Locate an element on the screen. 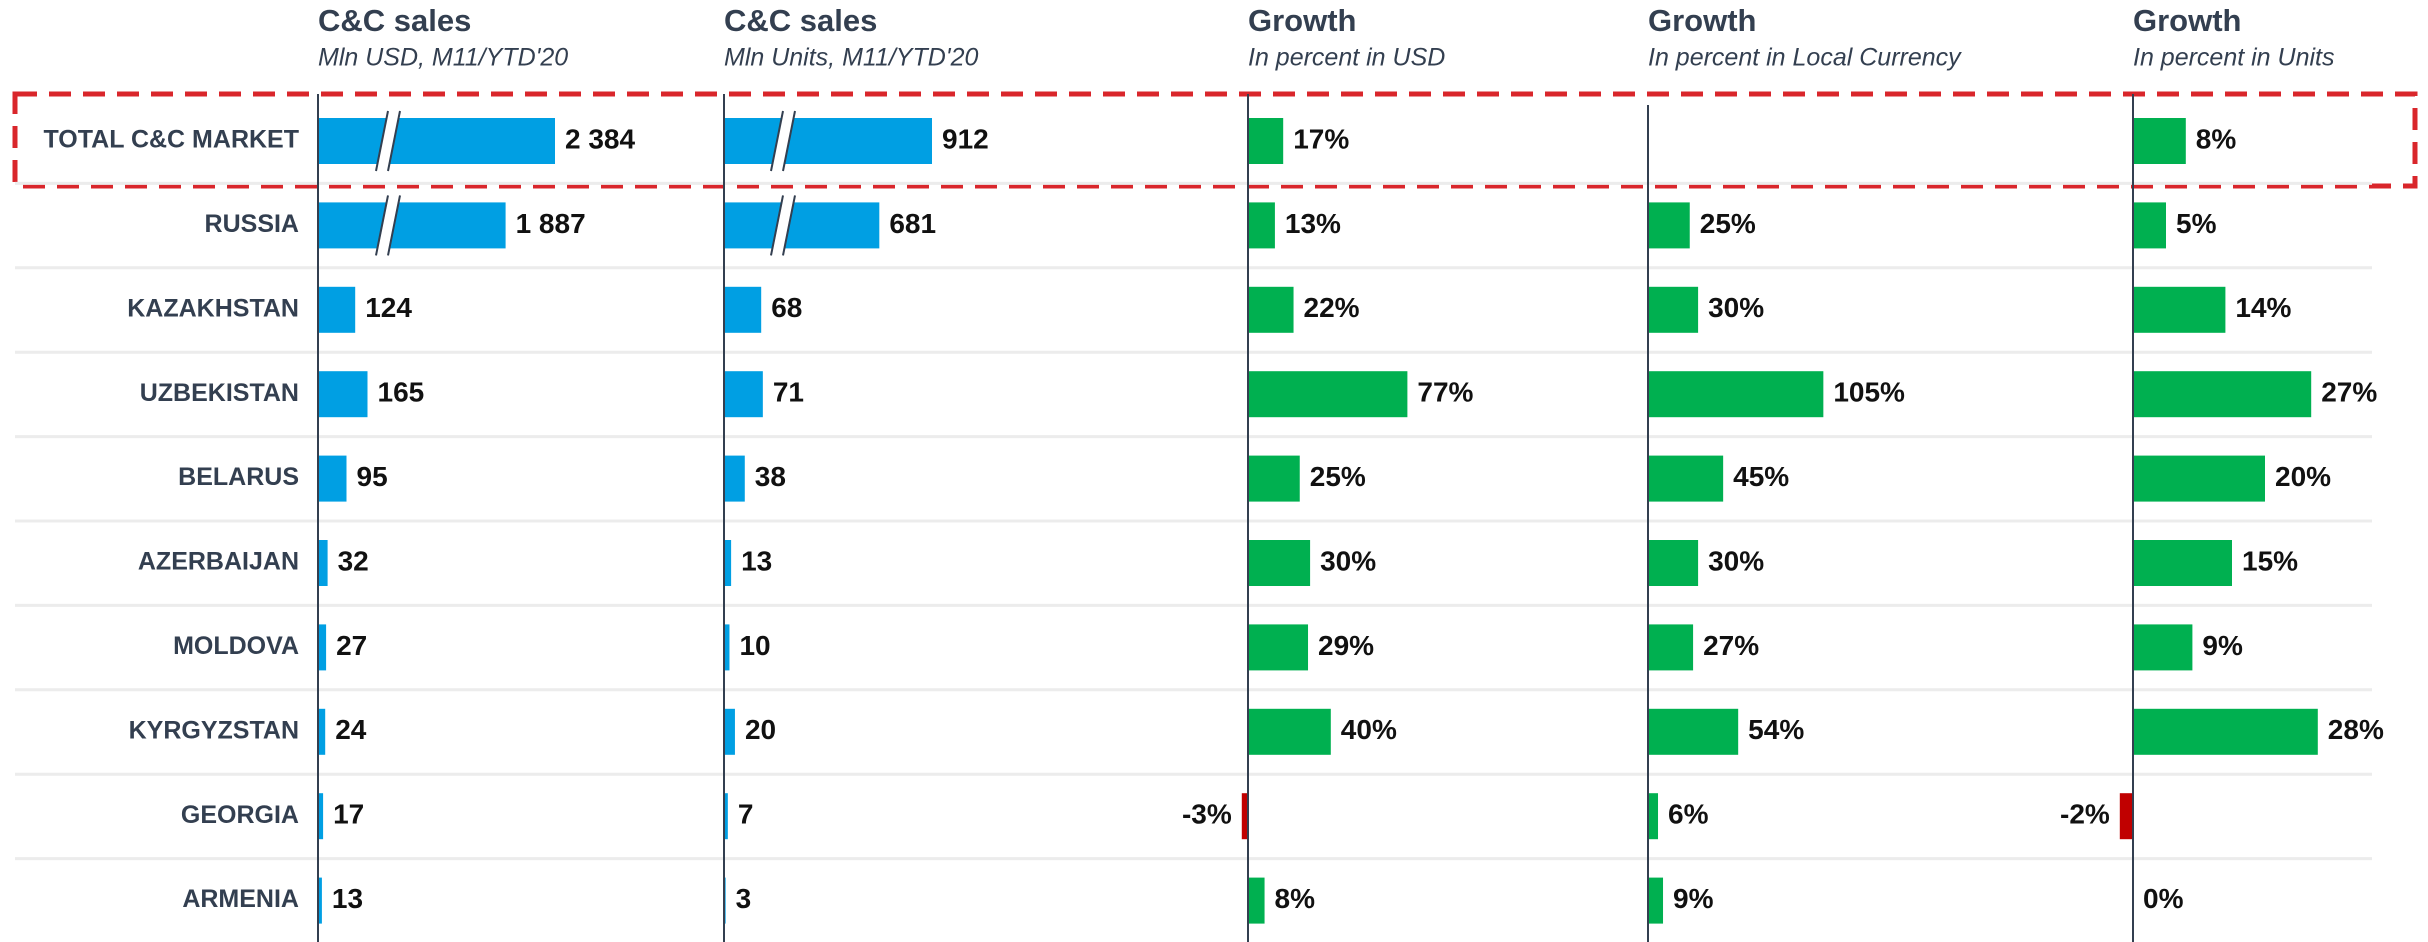 The width and height of the screenshot is (2428, 942). value-label: 912 is located at coordinates (965, 138).